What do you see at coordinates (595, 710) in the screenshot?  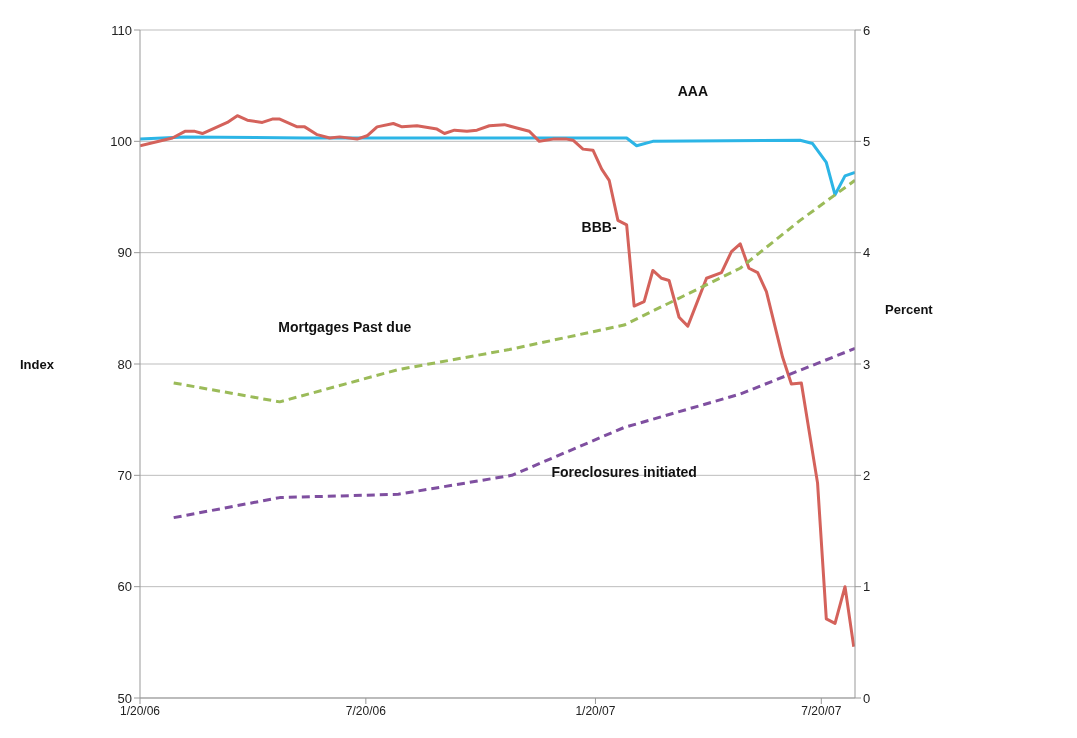 I see `x-tick-label: 1/20/07` at bounding box center [595, 710].